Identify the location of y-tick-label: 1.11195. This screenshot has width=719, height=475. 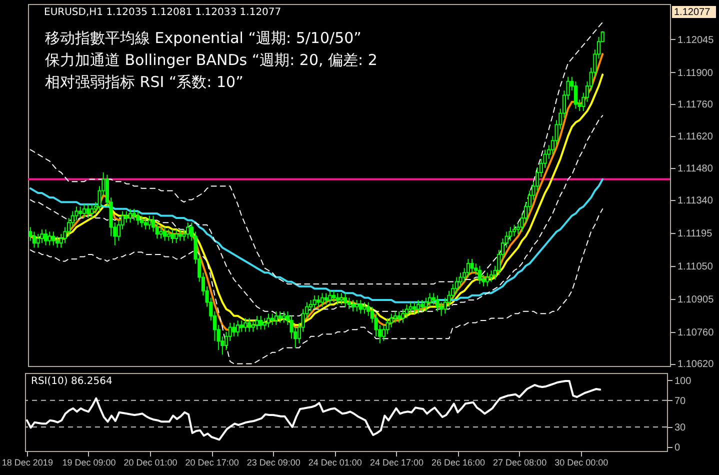
(695, 234).